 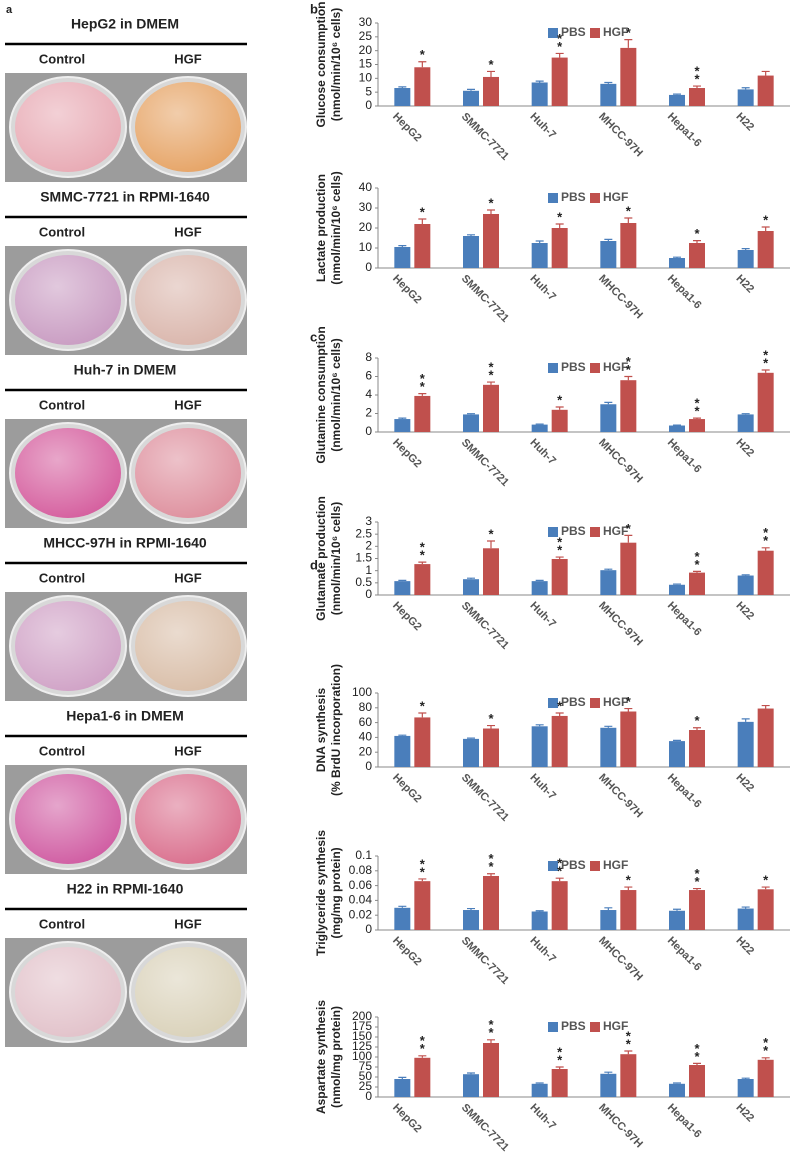 I want to click on y-tick-label: 40, so click(x=366, y=187).